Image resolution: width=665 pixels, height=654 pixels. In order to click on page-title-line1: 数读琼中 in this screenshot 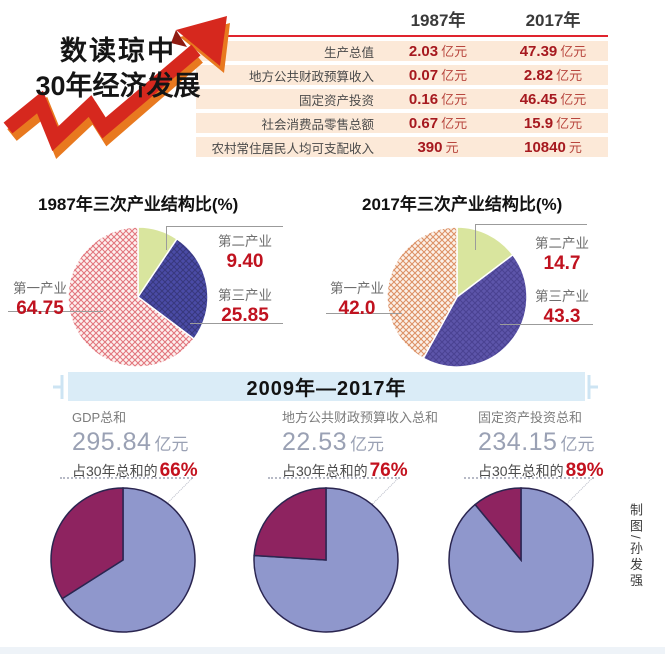, I will do `click(118, 51)`.